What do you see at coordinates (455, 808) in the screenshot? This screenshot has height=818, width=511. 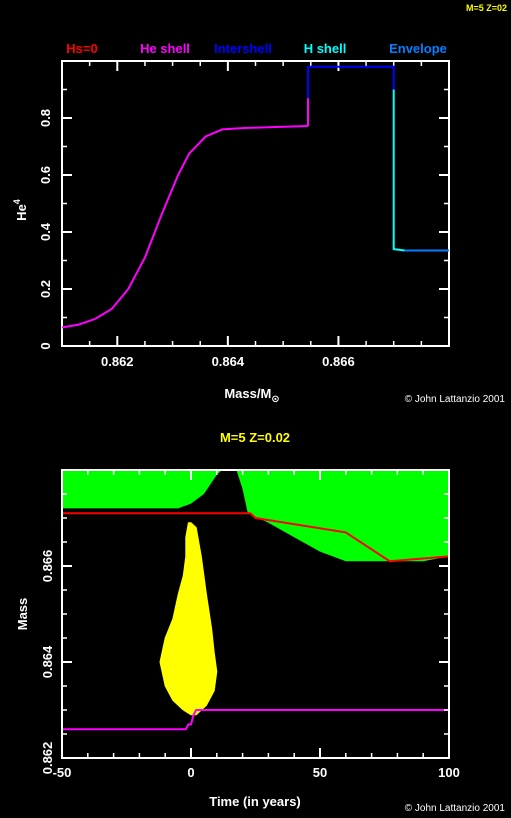 I see `bottom-credit: © John Lattanzio 2001` at bounding box center [455, 808].